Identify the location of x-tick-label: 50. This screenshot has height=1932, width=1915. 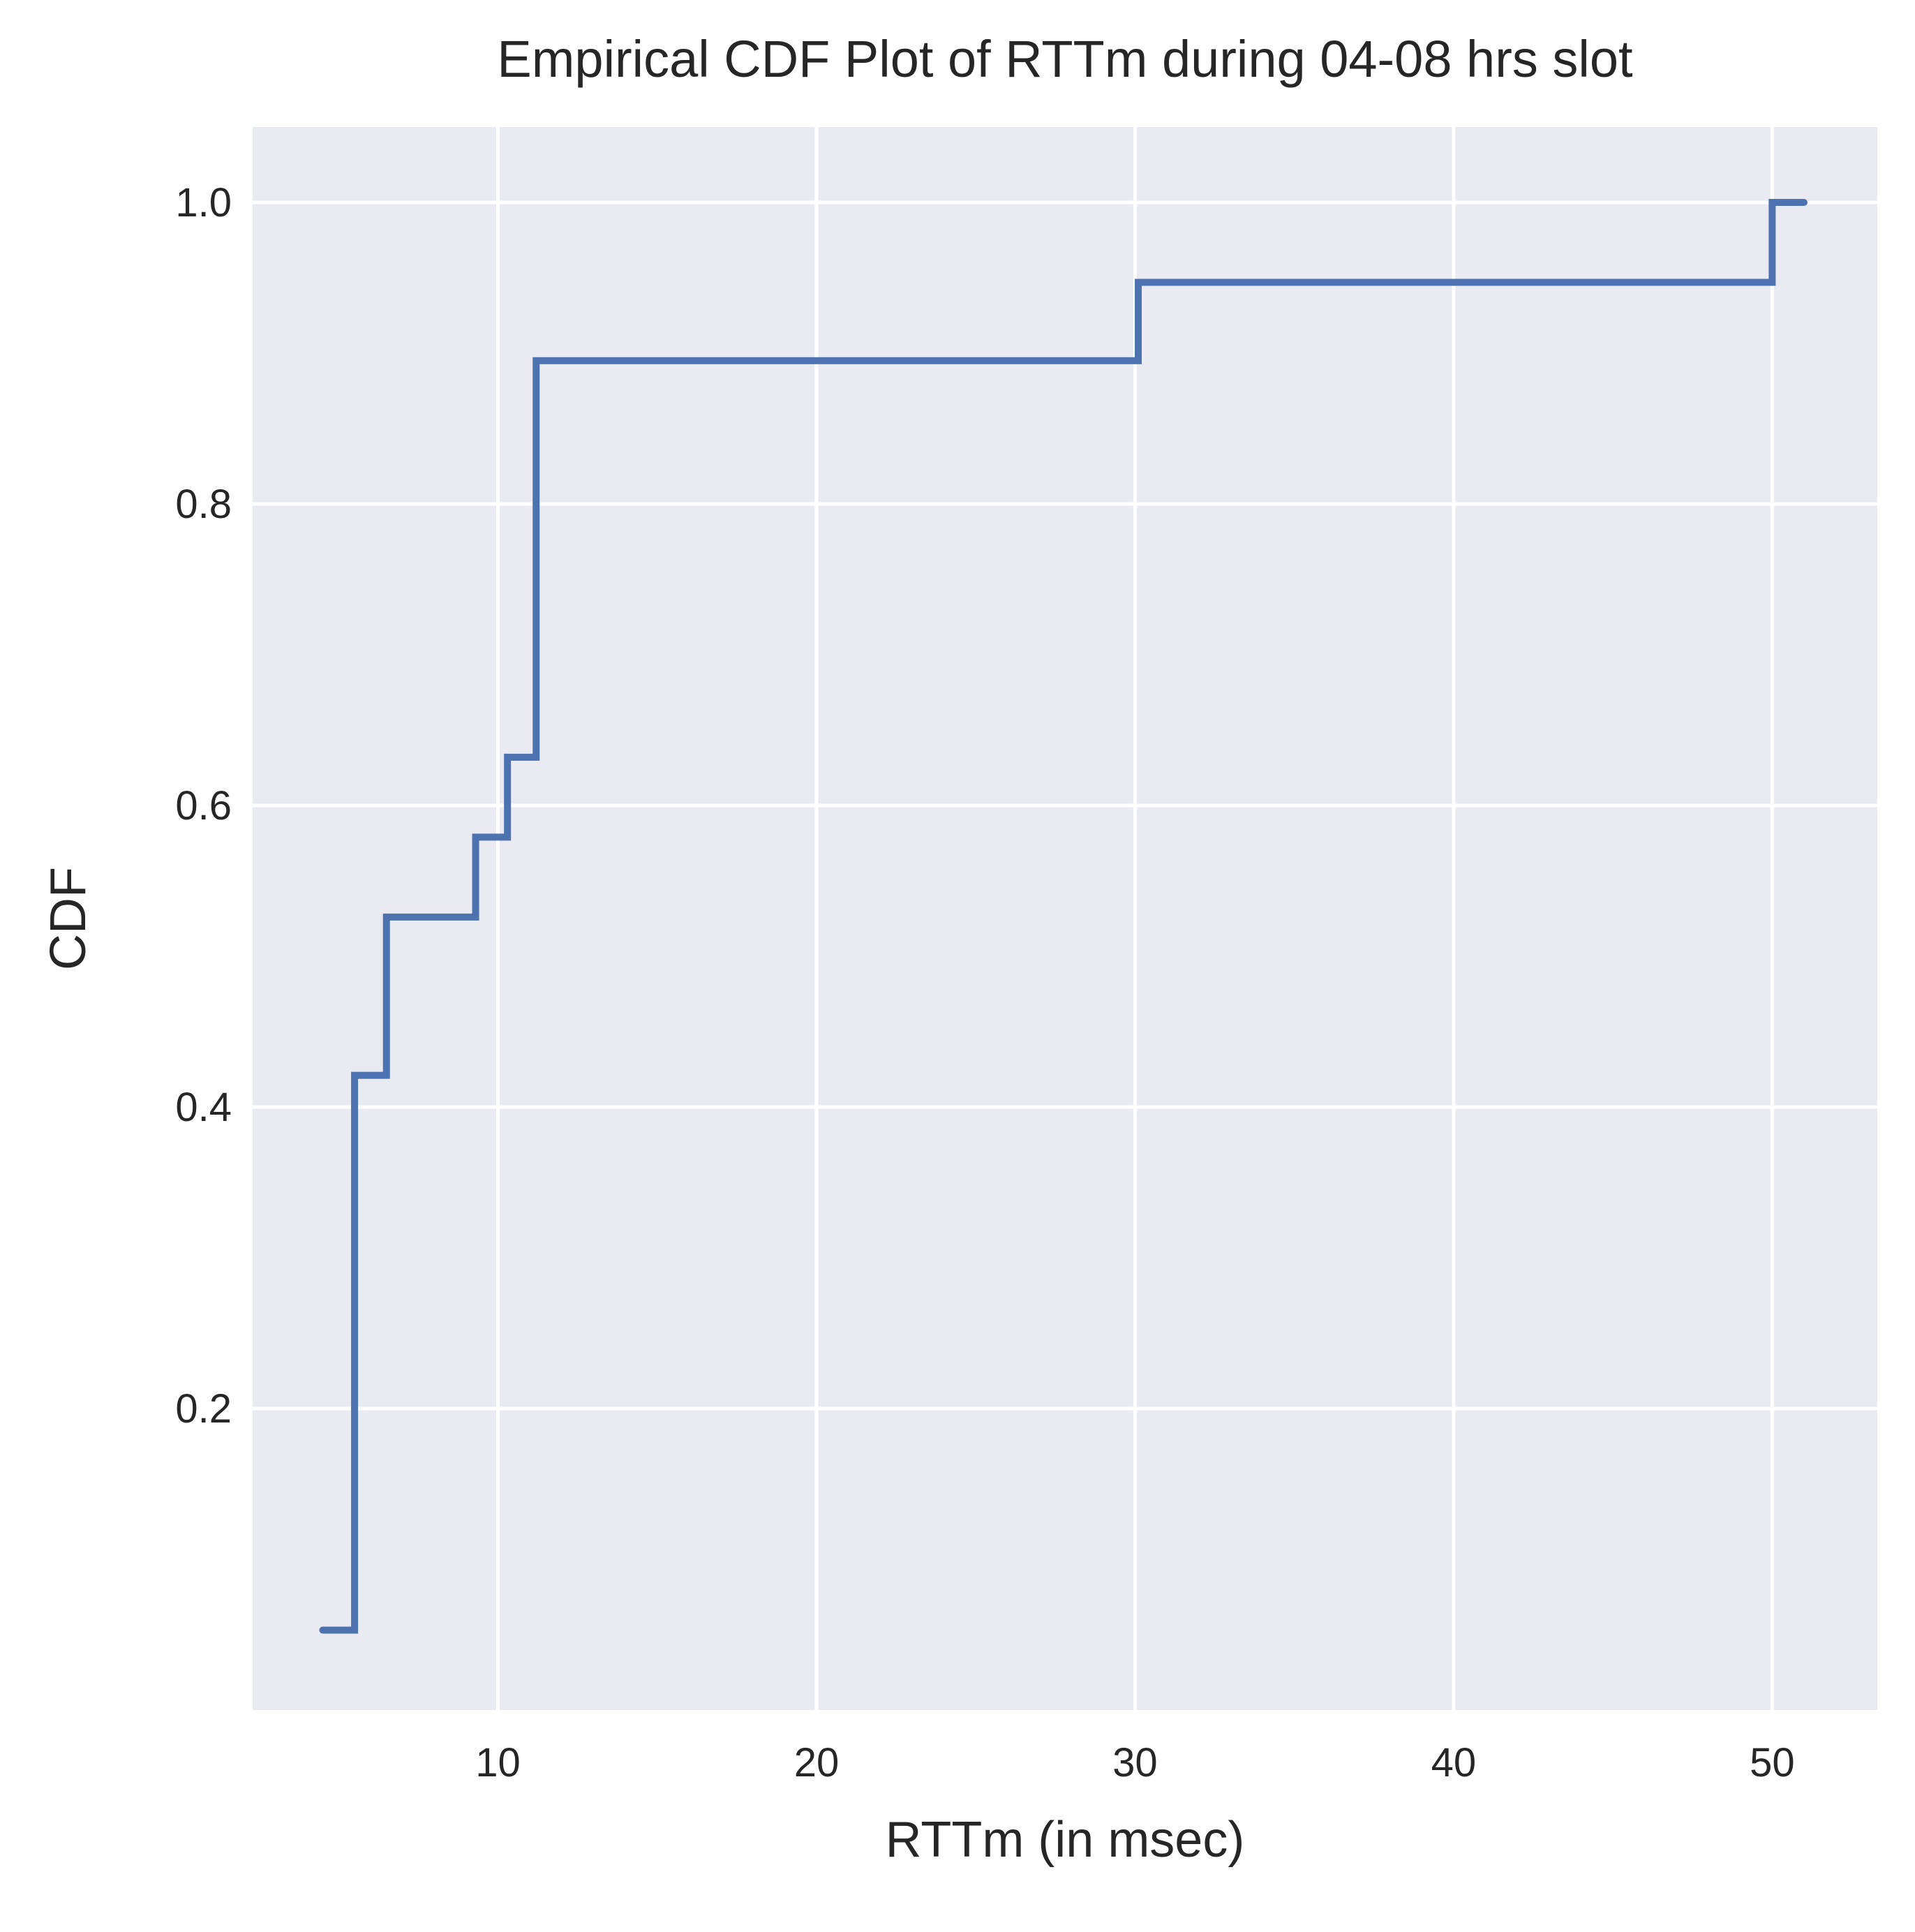
(1772, 1762).